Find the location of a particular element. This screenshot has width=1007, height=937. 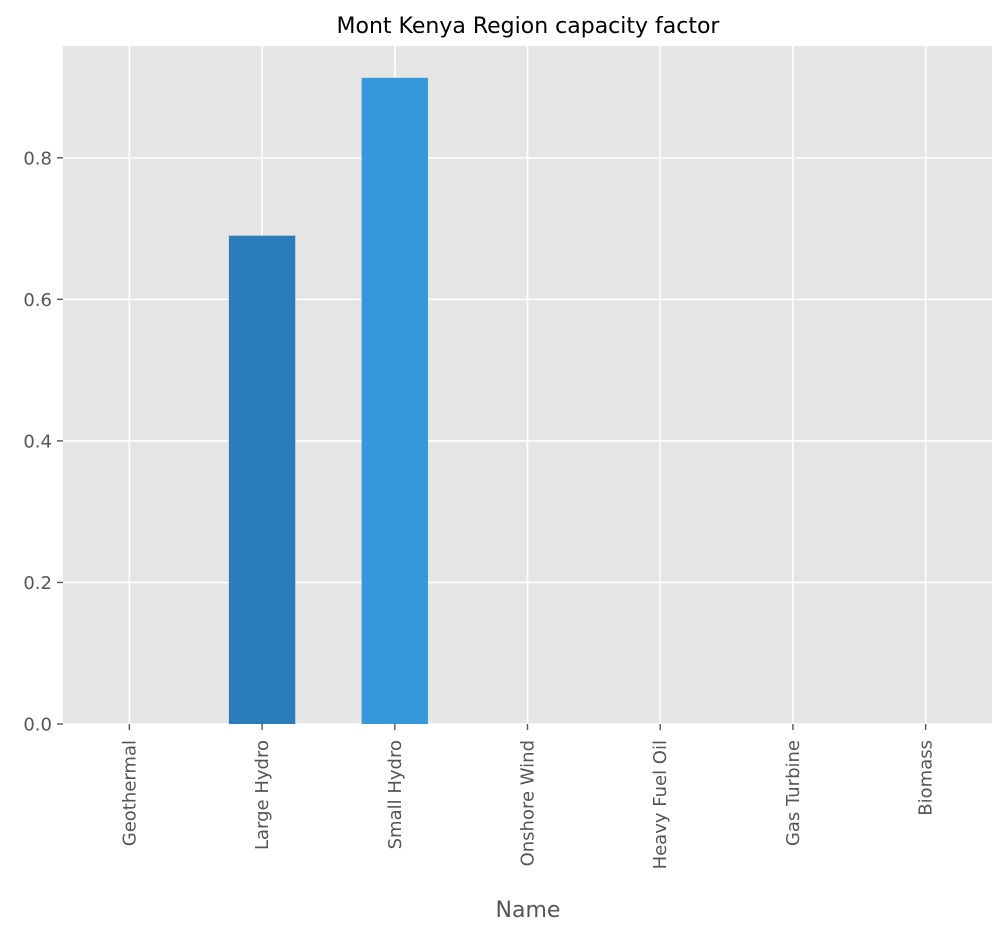

x-tick-label: Small Hydro is located at coordinates (395, 794).